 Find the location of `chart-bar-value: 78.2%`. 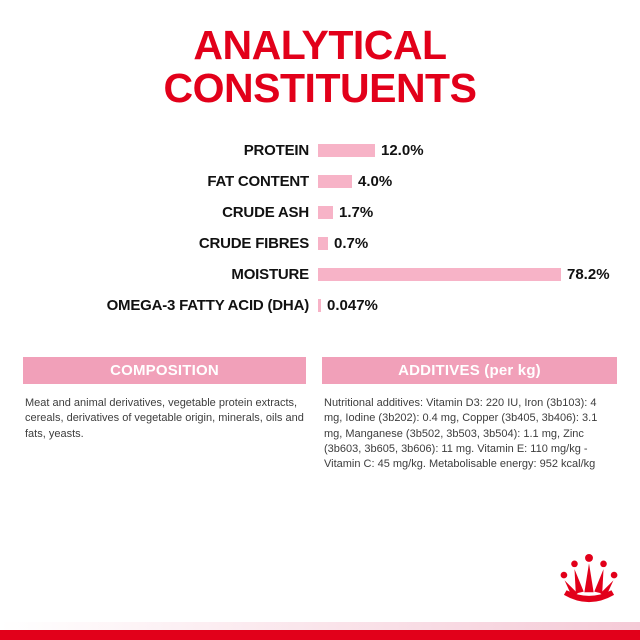

chart-bar-value: 78.2% is located at coordinates (588, 275).